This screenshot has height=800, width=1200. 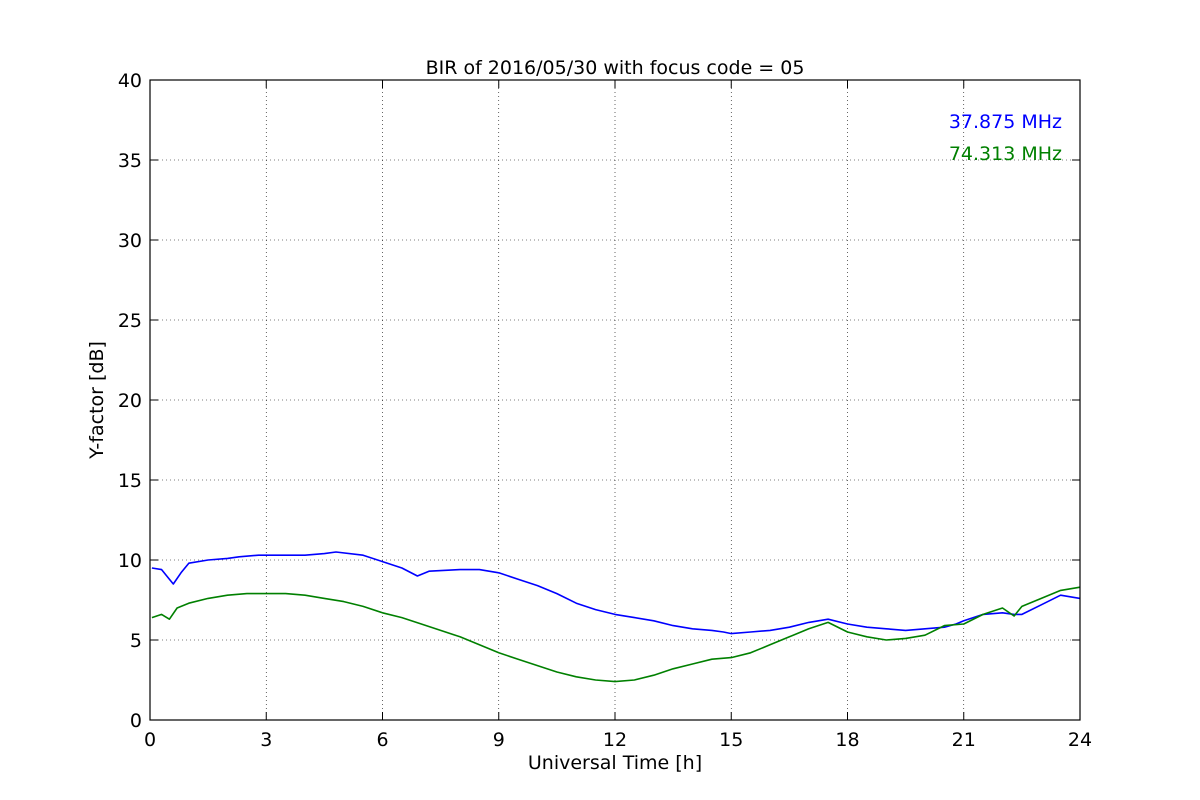 What do you see at coordinates (1005, 122) in the screenshot?
I see `legend-entry: 37.875 MHz` at bounding box center [1005, 122].